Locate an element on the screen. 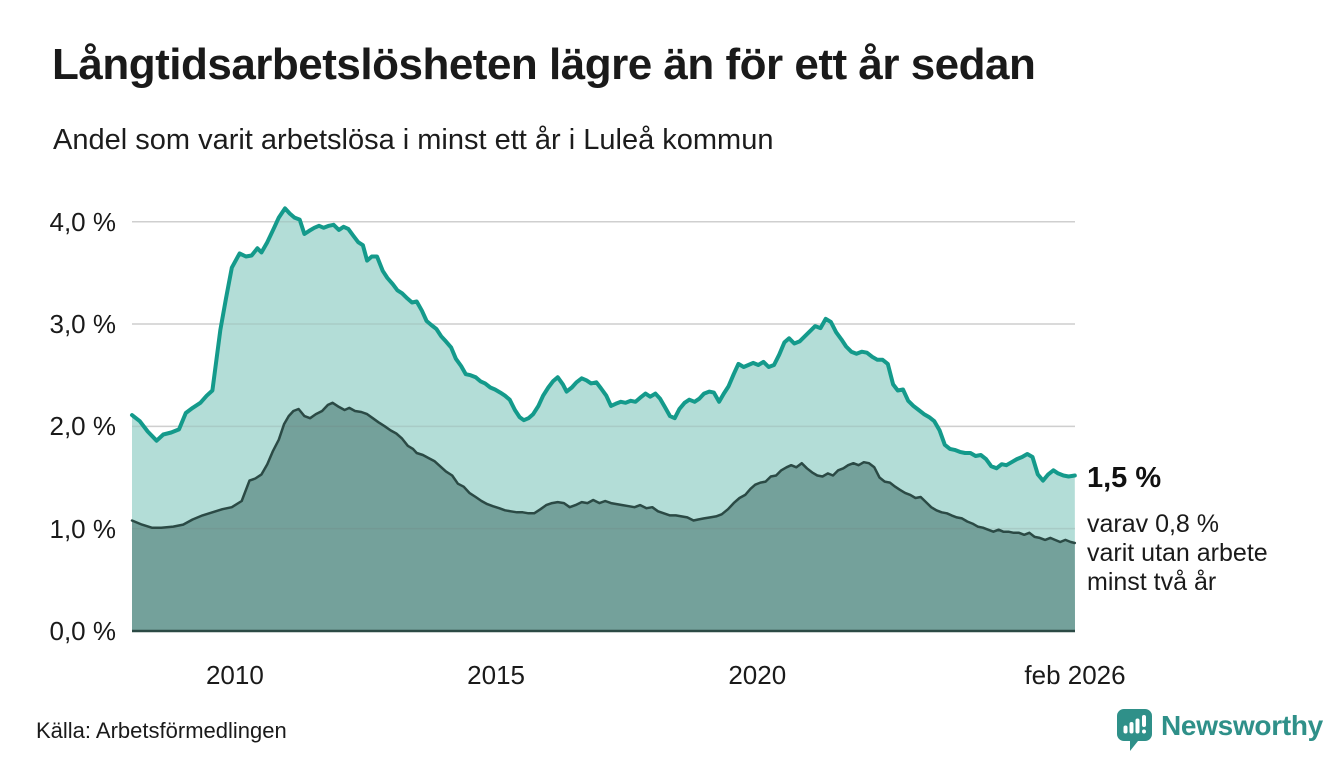 This screenshot has height=780, width=1340. annotation-detail-line: varit utan arbete is located at coordinates (1177, 553).